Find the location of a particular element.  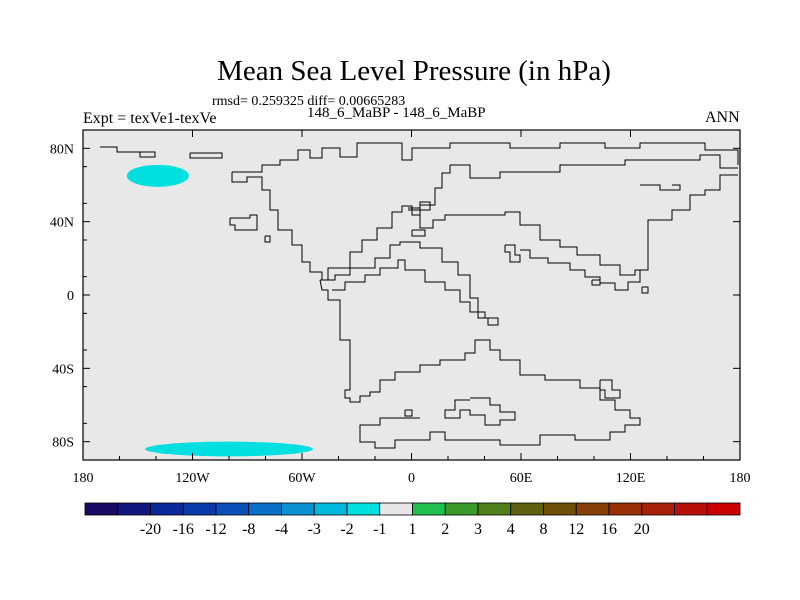

colorbar-label: 16 is located at coordinates (609, 529).